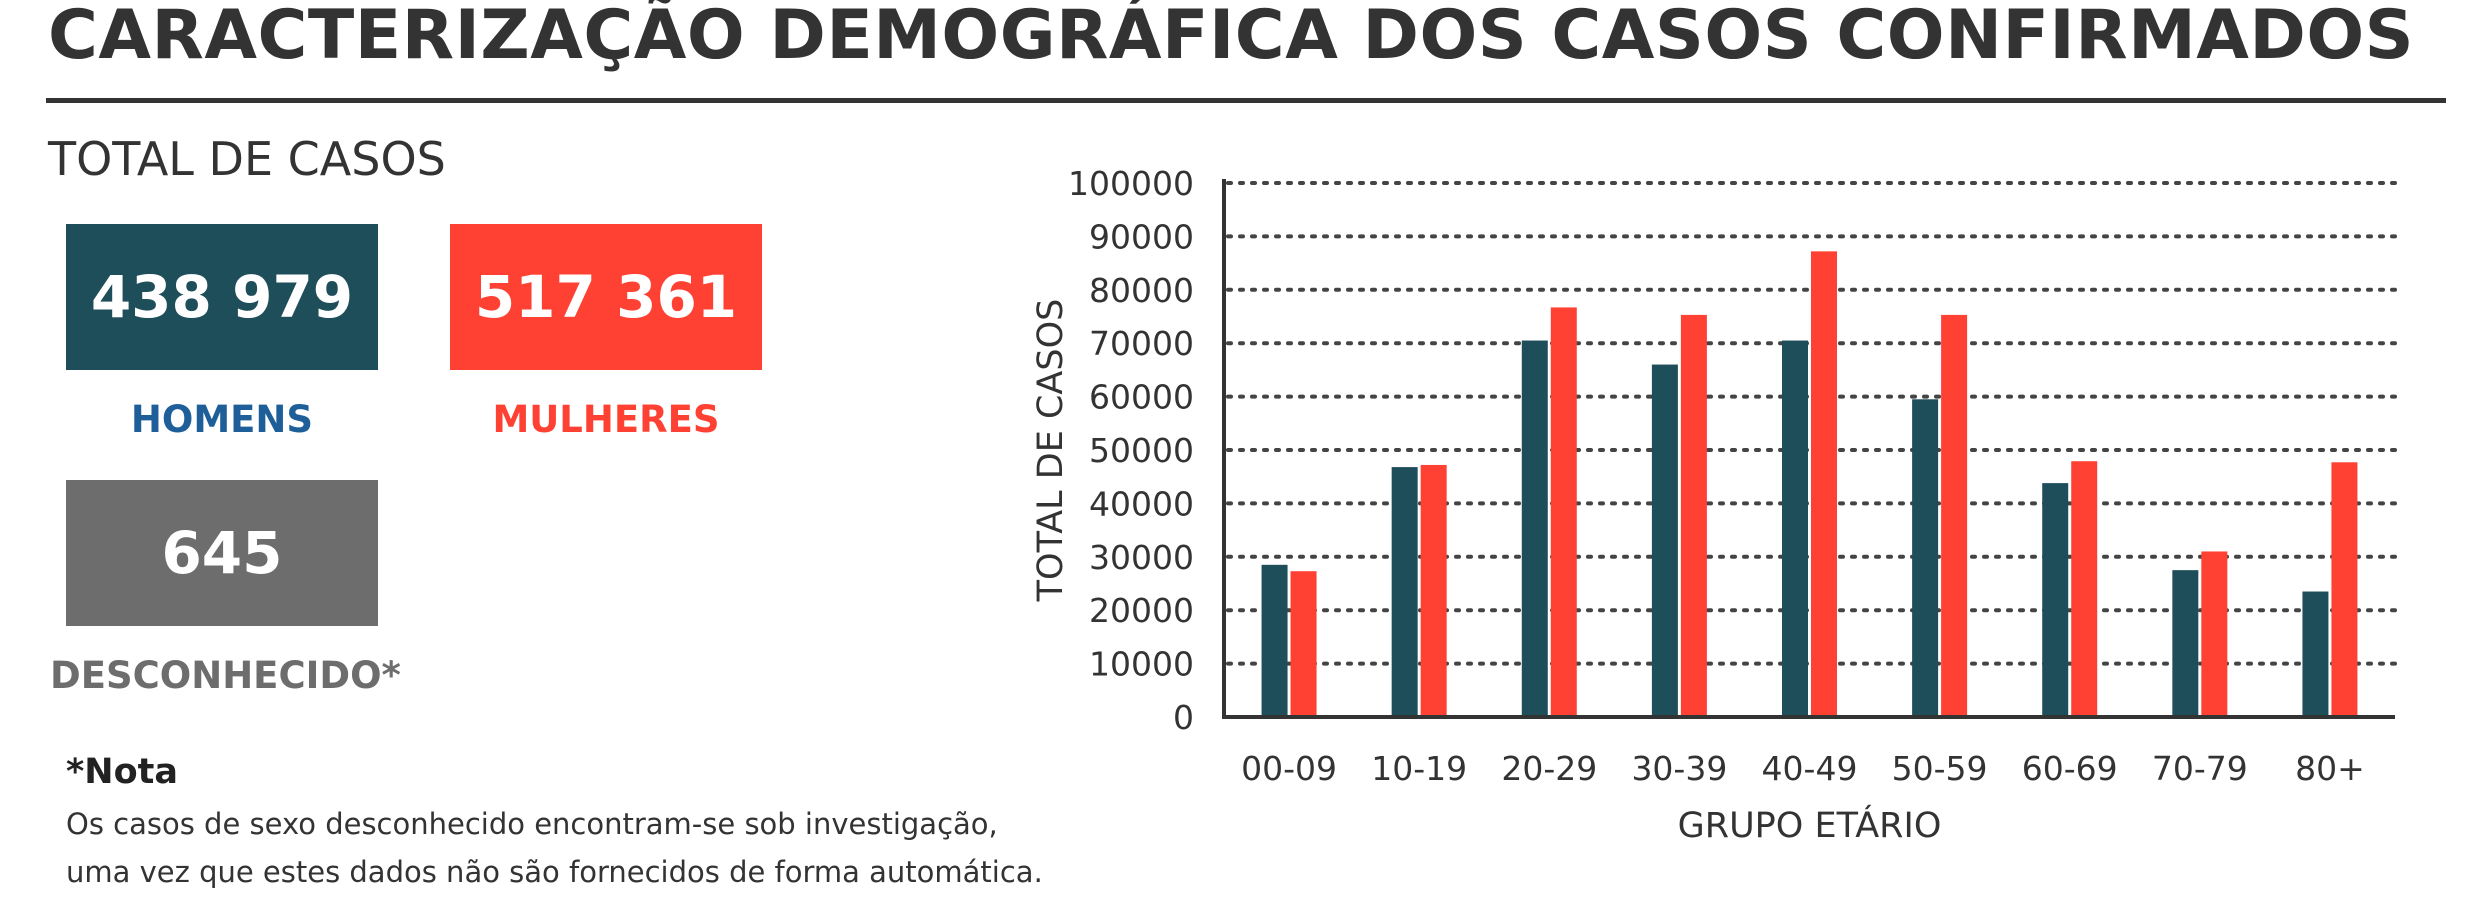 This screenshot has width=2479, height=912. Describe the element at coordinates (1141, 397) in the screenshot. I see `y-tick-label: 60000` at that location.